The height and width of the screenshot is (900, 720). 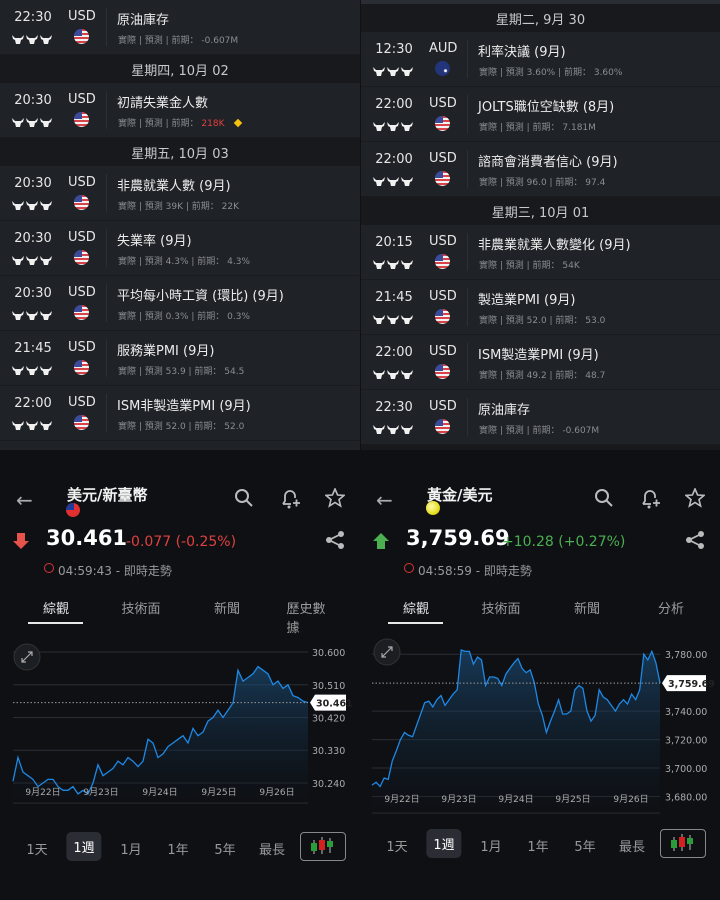 What do you see at coordinates (394, 104) in the screenshot?
I see `event-time: 22:00` at bounding box center [394, 104].